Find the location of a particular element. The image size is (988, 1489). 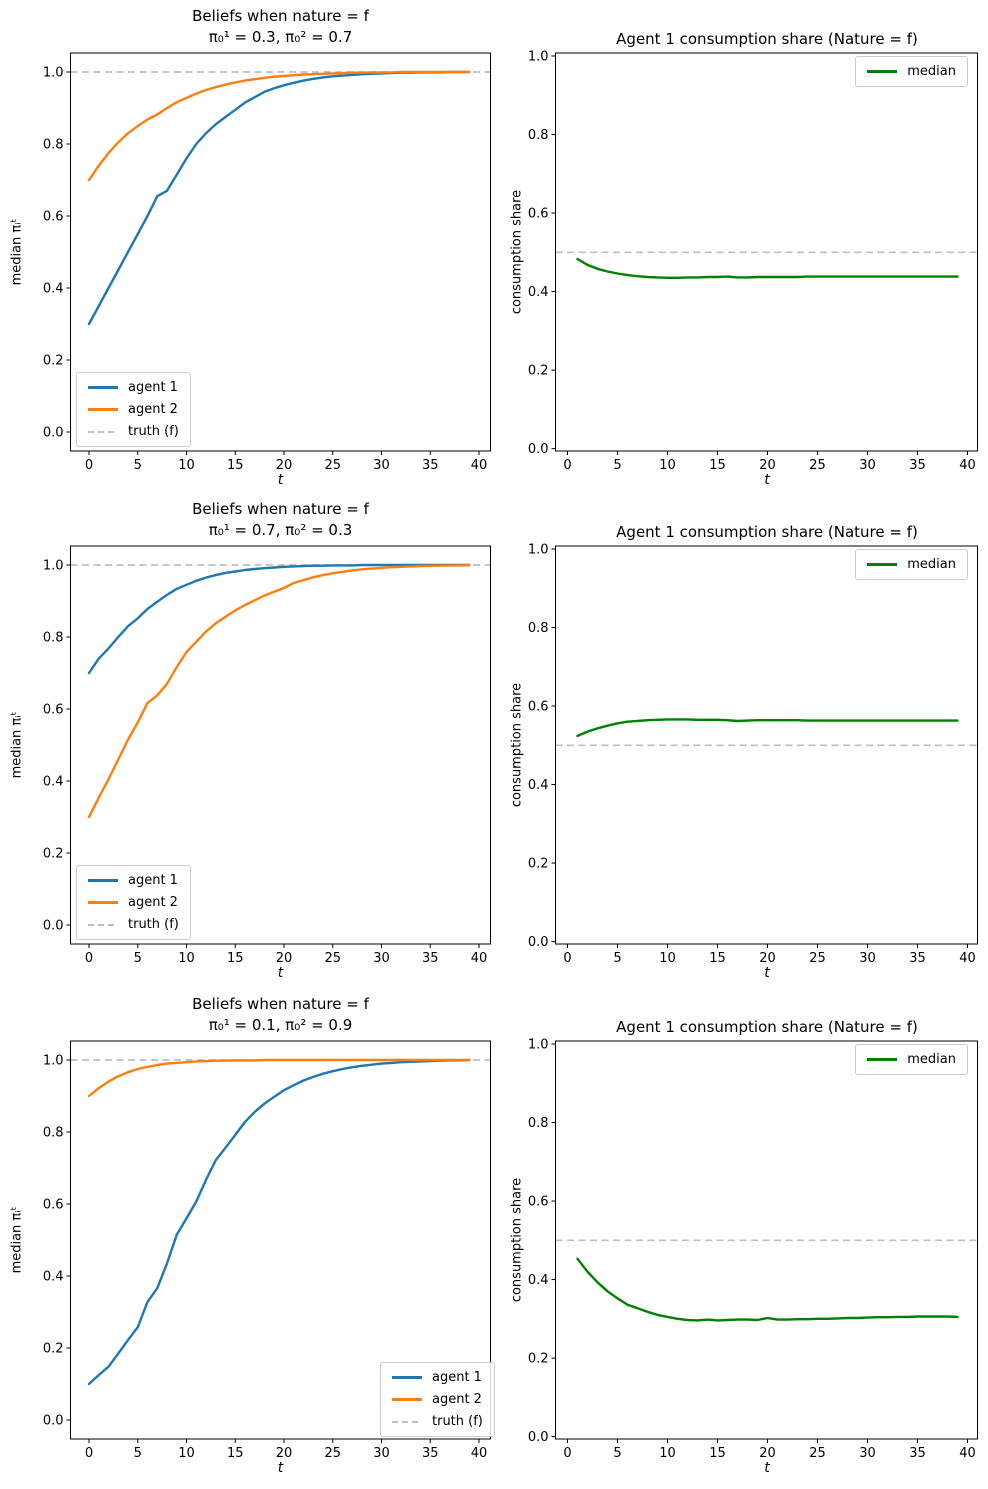

legend-label: truth (f) is located at coordinates (153, 924).